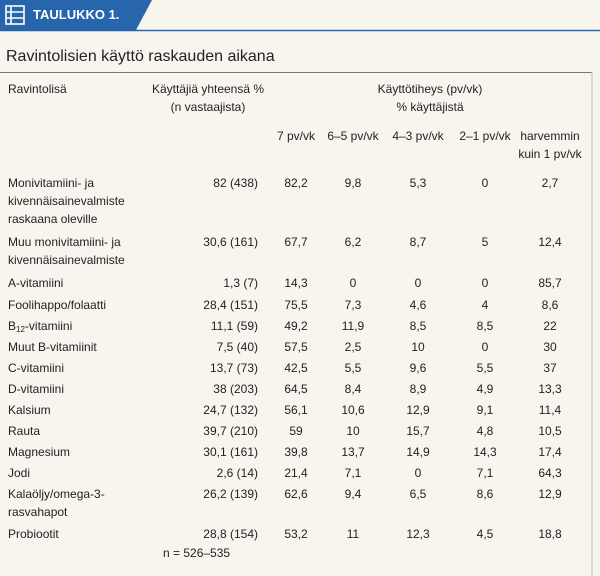 This screenshot has width=600, height=576. What do you see at coordinates (36, 368) in the screenshot?
I see `row-label: C-vitamiini` at bounding box center [36, 368].